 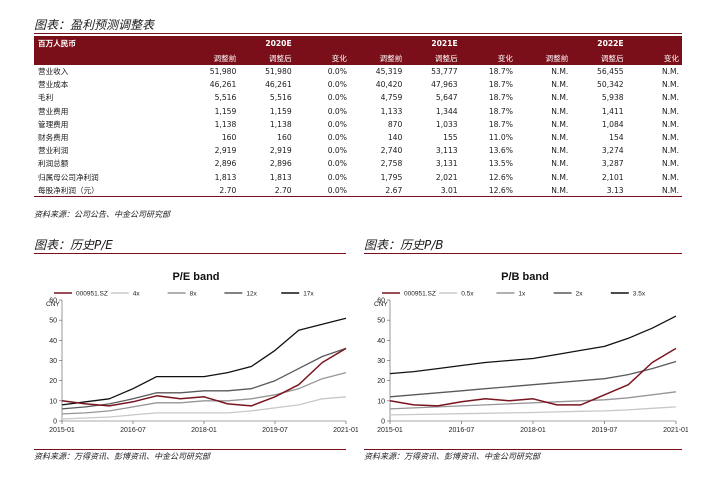 I want to click on legend-label: 3.5x, so click(x=639, y=294).